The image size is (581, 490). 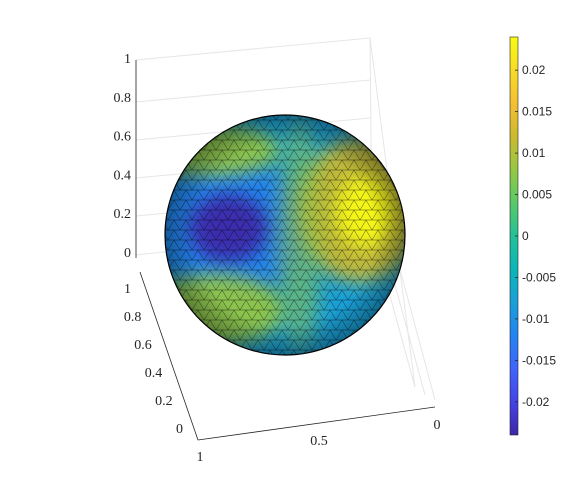 What do you see at coordinates (536, 402) in the screenshot?
I see `colorbar-tick-label: -0.02` at bounding box center [536, 402].